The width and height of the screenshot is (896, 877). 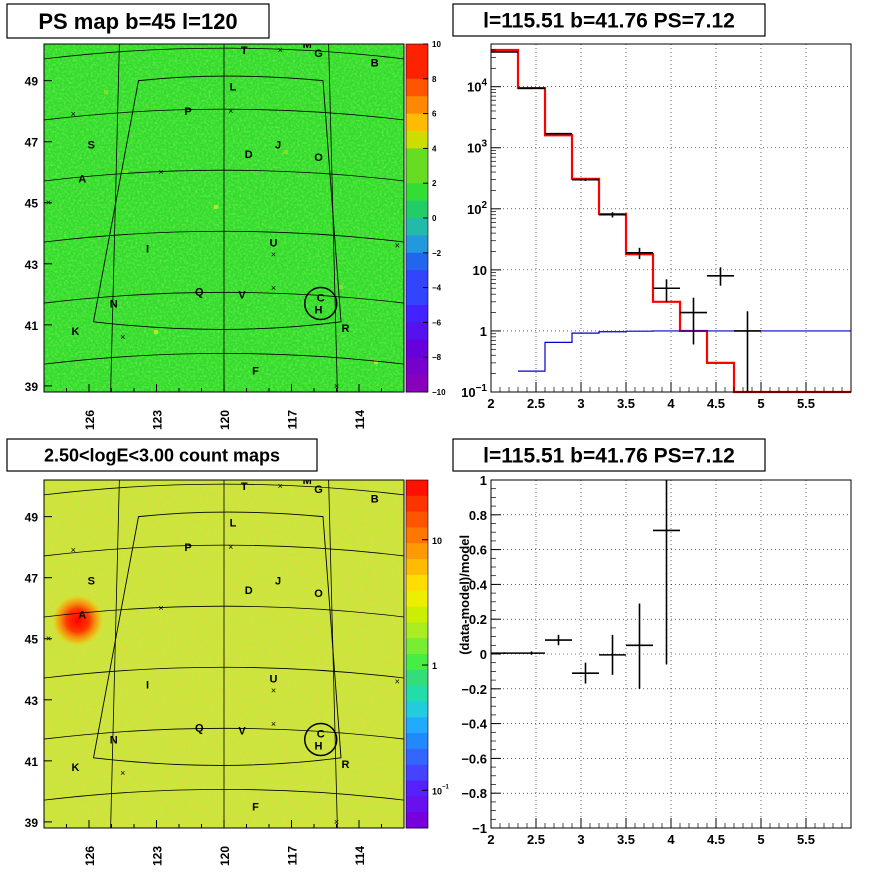 I want to click on count-map-title-box, so click(x=162, y=455).